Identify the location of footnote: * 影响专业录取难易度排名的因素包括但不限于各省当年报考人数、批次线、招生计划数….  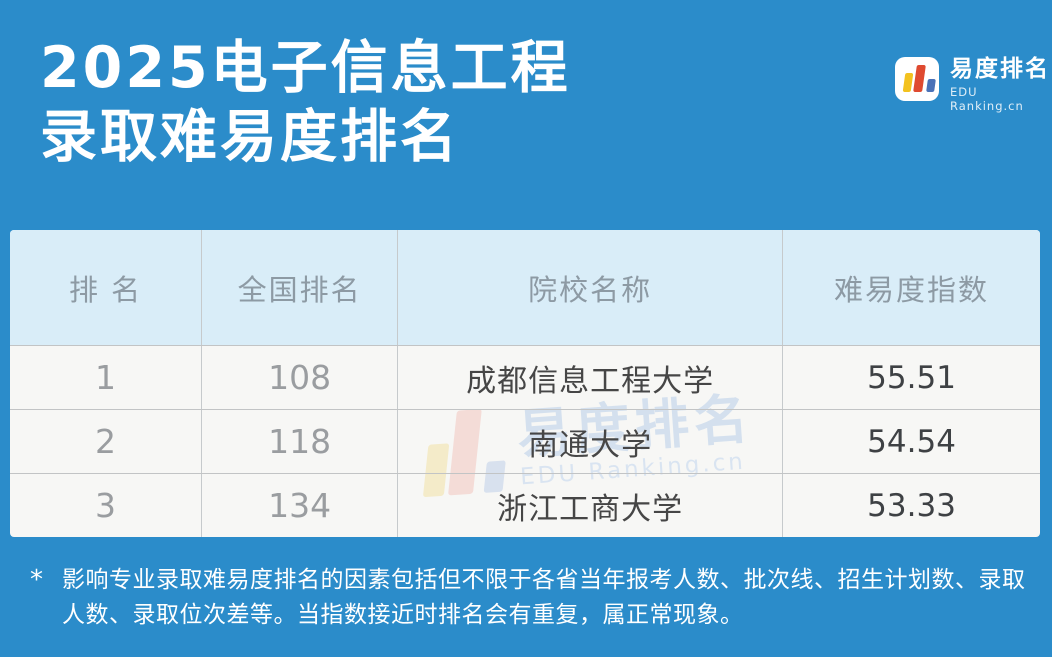
(531, 598).